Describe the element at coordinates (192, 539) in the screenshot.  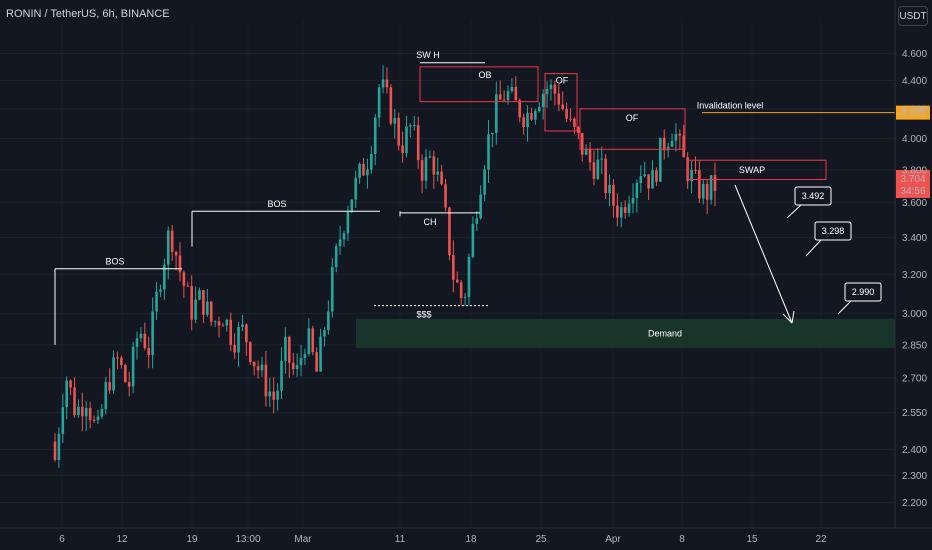
I see `time-tick-label: 19` at that location.